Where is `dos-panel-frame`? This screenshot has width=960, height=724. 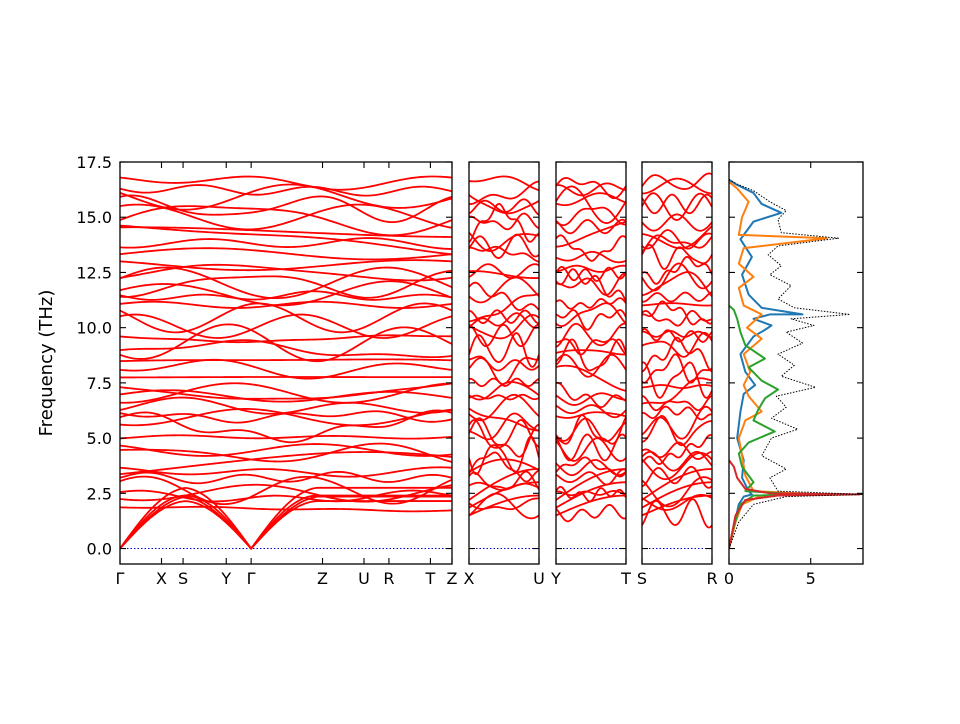 dos-panel-frame is located at coordinates (796, 363).